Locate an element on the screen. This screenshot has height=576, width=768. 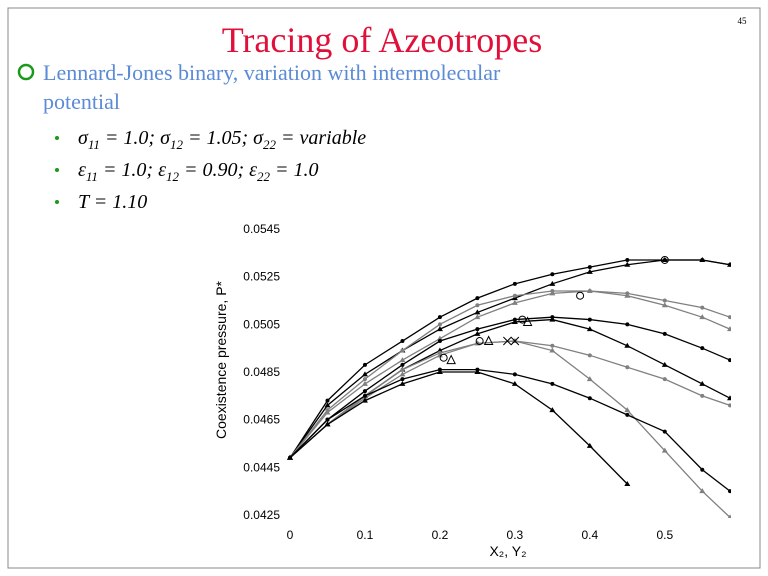
text-run: = 0.90; ε is located at coordinates (218, 170).